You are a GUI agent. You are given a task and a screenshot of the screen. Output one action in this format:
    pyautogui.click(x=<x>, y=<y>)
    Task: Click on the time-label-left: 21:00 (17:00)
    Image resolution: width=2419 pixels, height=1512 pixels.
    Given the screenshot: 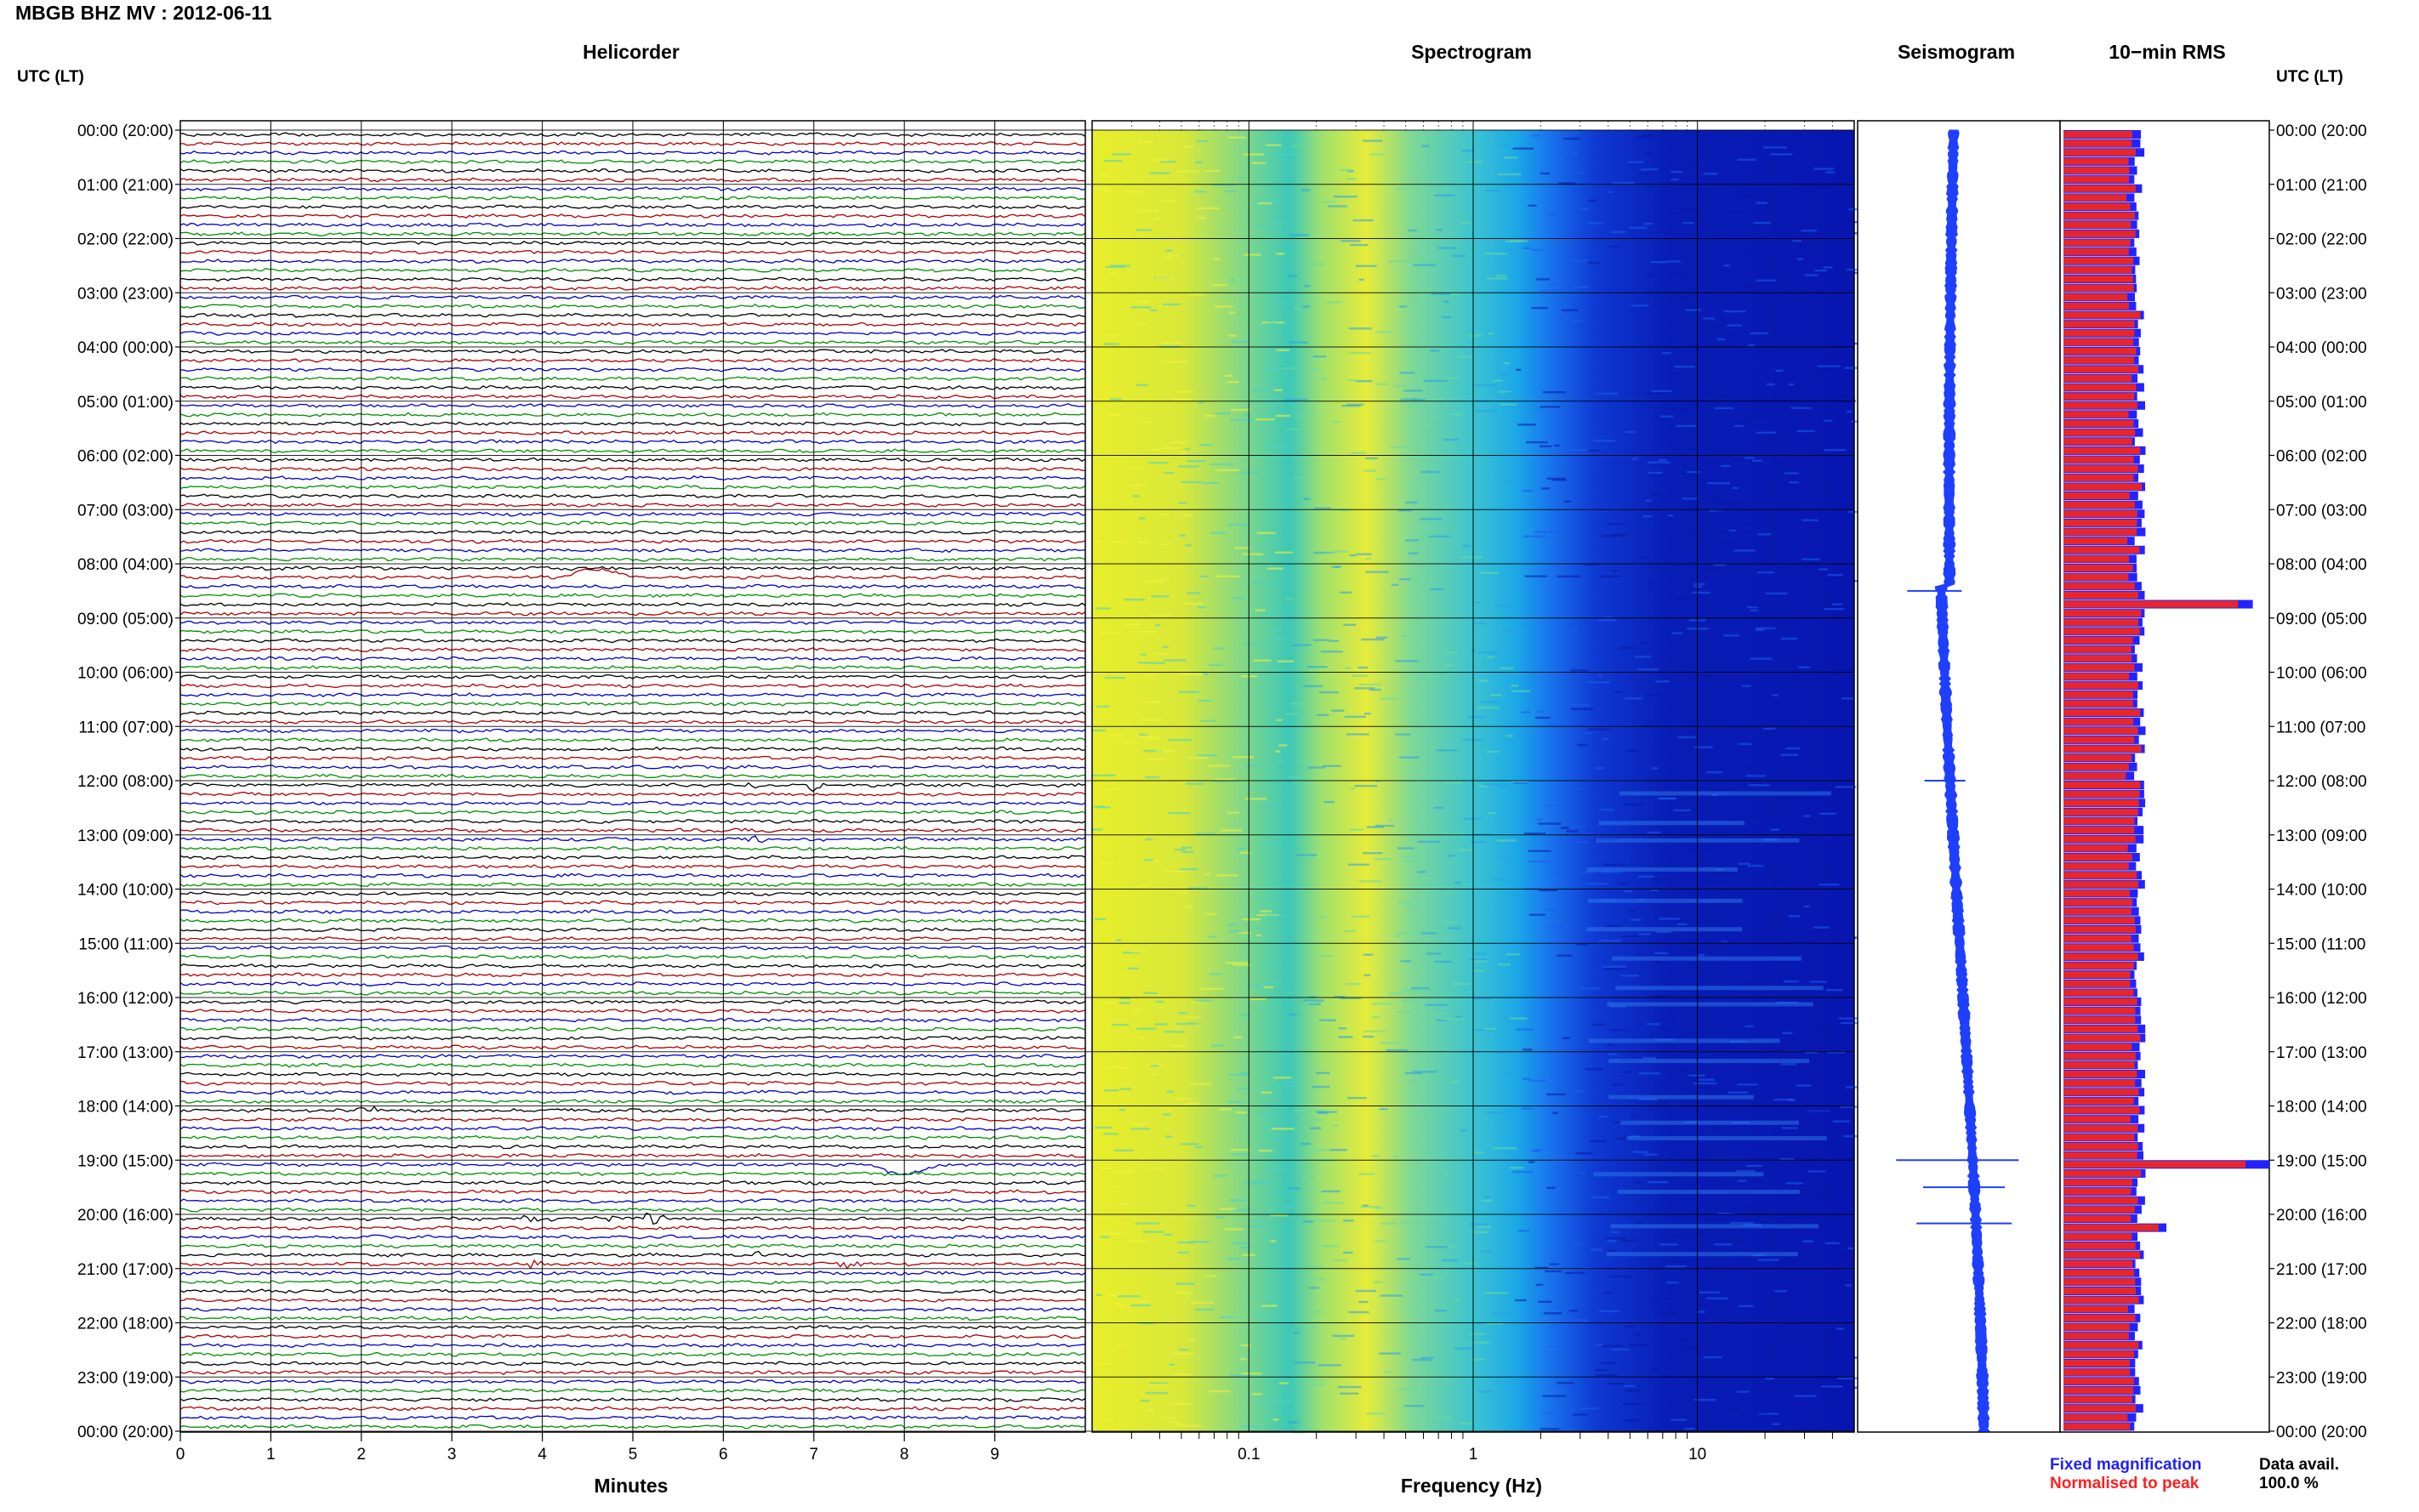 What is the action you would take?
    pyautogui.click(x=125, y=1270)
    